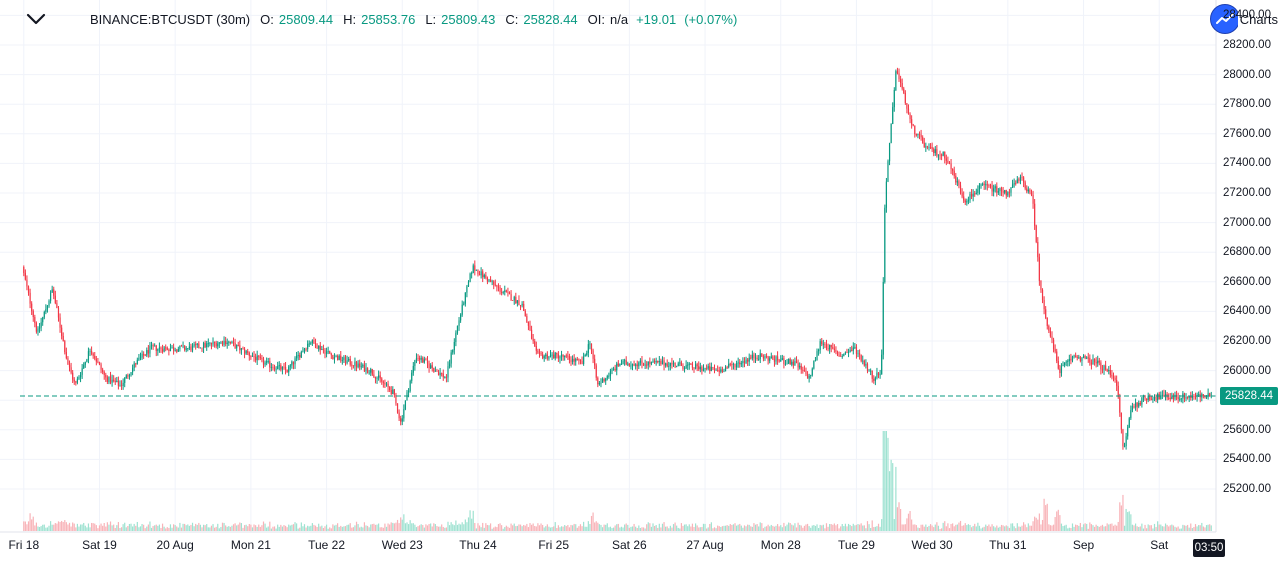 This screenshot has width=1280, height=563. I want to click on symbol-title: BINANCE:BTCUSDT (30m), so click(170, 19).